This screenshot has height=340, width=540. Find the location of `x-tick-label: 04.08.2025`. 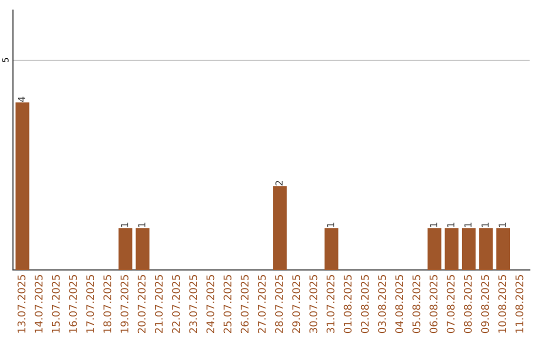

x-tick-label: 04.08.2025 is located at coordinates (399, 304).